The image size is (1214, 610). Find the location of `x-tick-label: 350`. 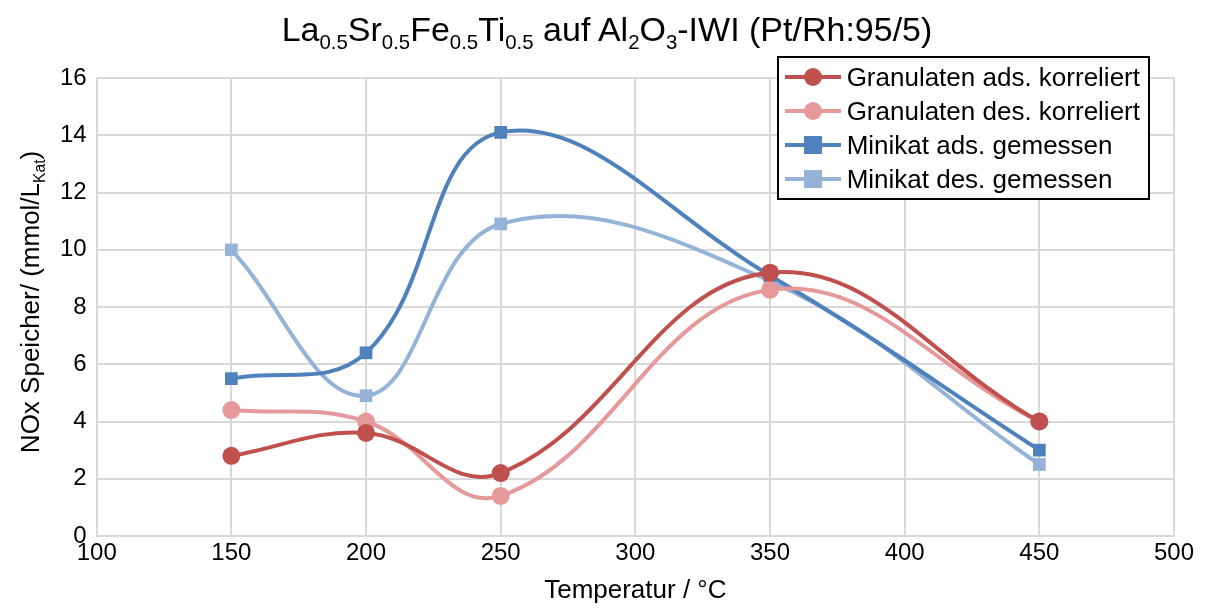

x-tick-label: 350 is located at coordinates (770, 552).